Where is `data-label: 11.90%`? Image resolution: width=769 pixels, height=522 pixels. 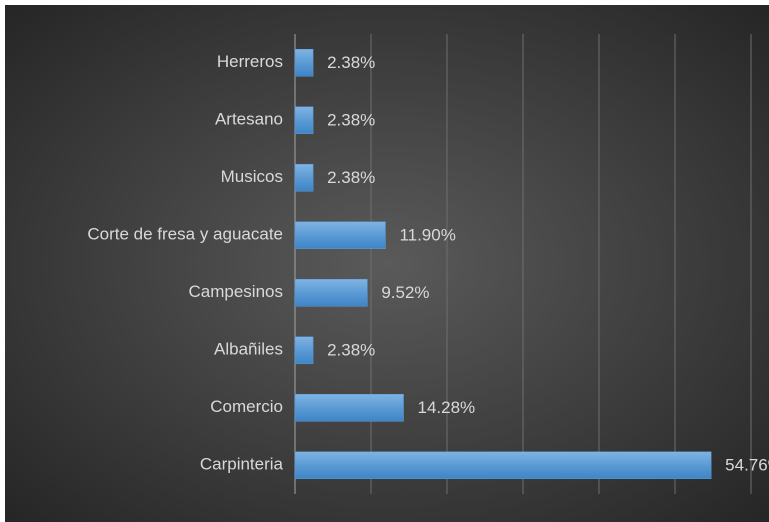 data-label: 11.90% is located at coordinates (427, 235).